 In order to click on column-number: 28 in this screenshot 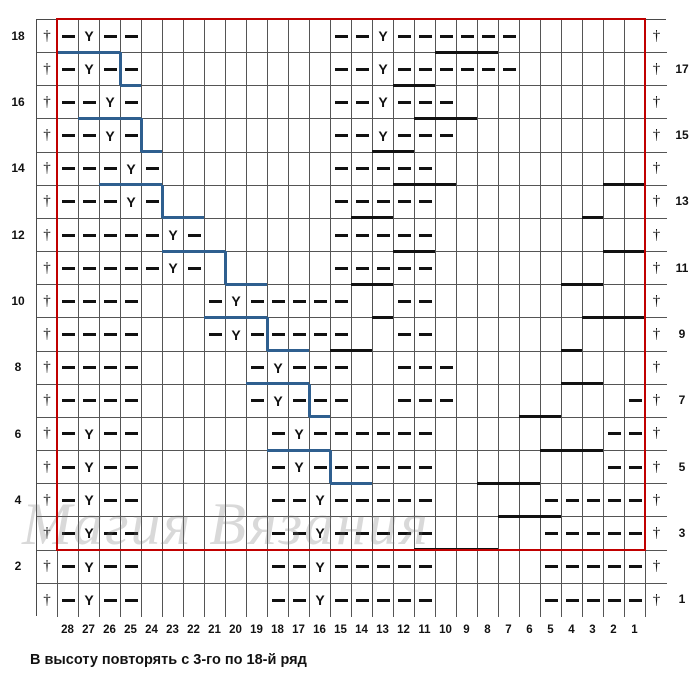, I will do `click(67, 630)`.